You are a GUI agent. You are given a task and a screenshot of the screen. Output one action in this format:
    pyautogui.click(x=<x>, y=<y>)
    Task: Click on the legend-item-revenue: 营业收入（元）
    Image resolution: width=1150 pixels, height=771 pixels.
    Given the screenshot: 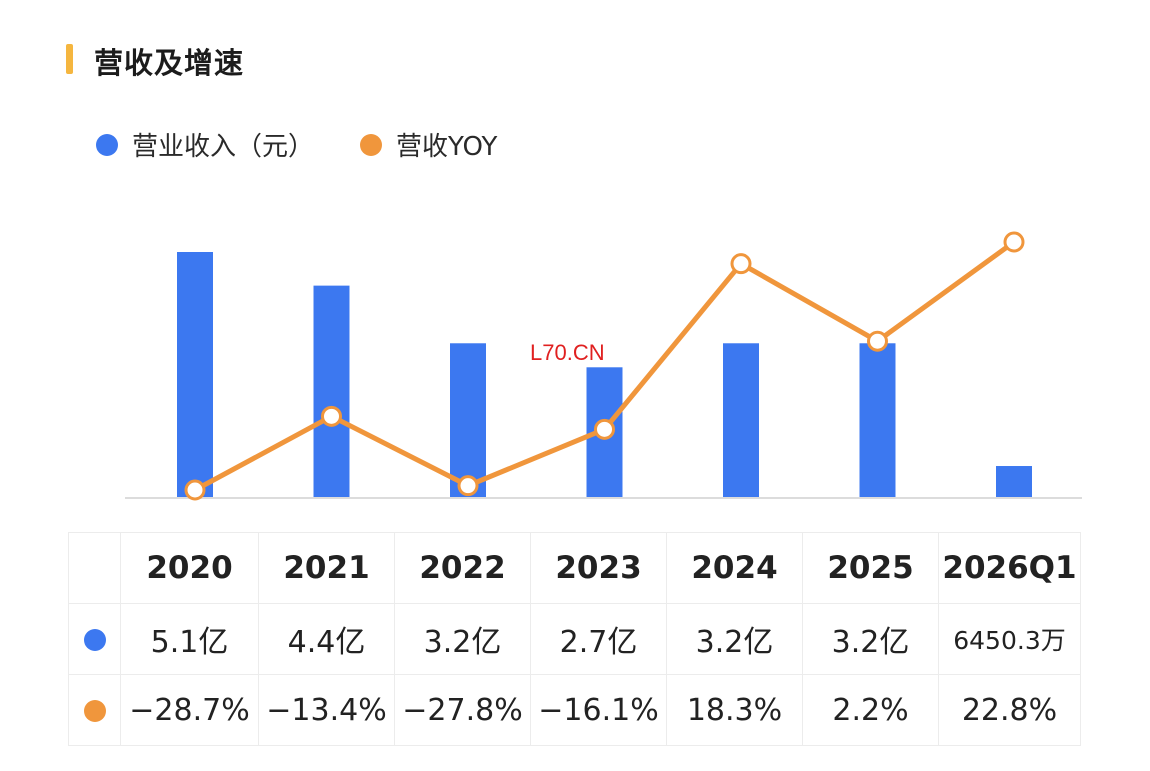 What is the action you would take?
    pyautogui.click(x=205, y=144)
    